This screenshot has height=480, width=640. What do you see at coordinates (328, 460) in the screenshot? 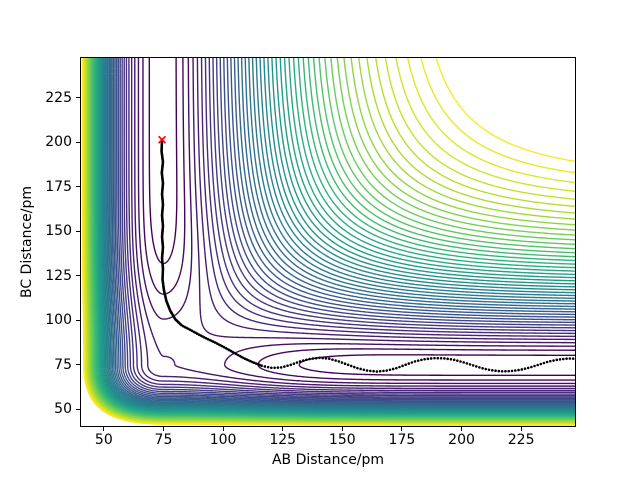
I see `x-axis-label: AB Distance/pm` at bounding box center [328, 460].